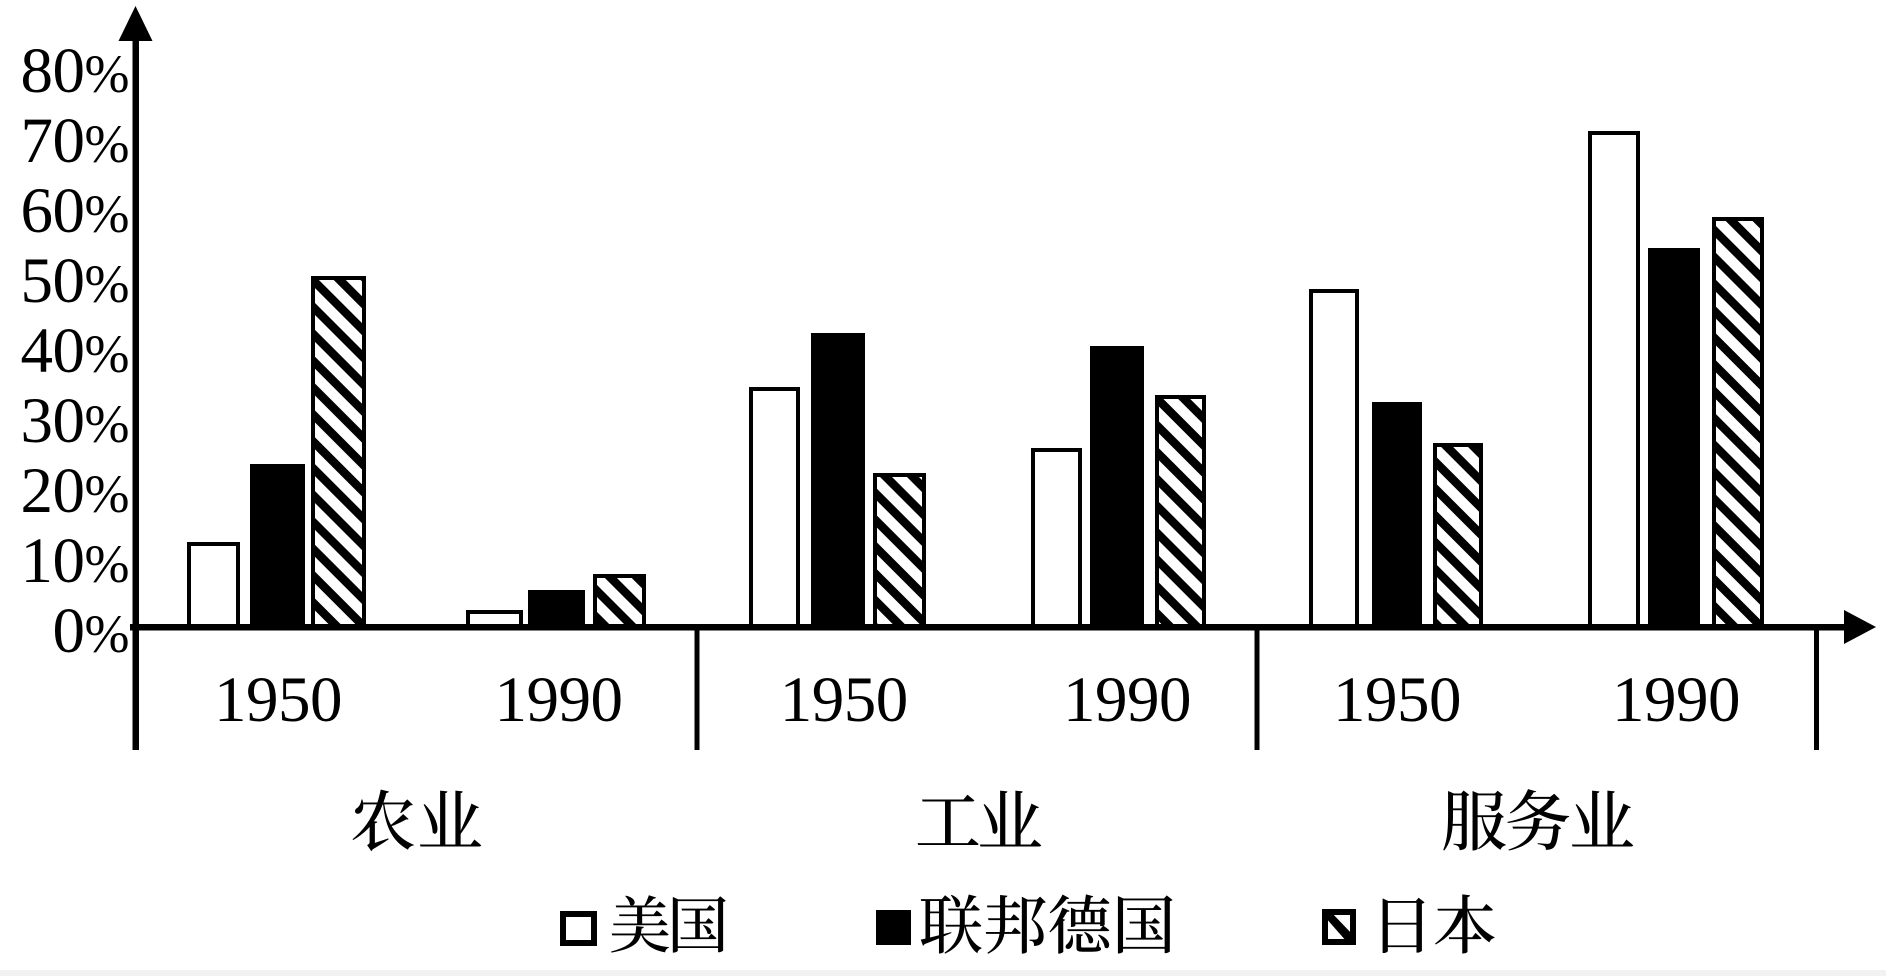 The image size is (1886, 976). What do you see at coordinates (75, 421) in the screenshot?
I see `svg-text: 30%` at bounding box center [75, 421].